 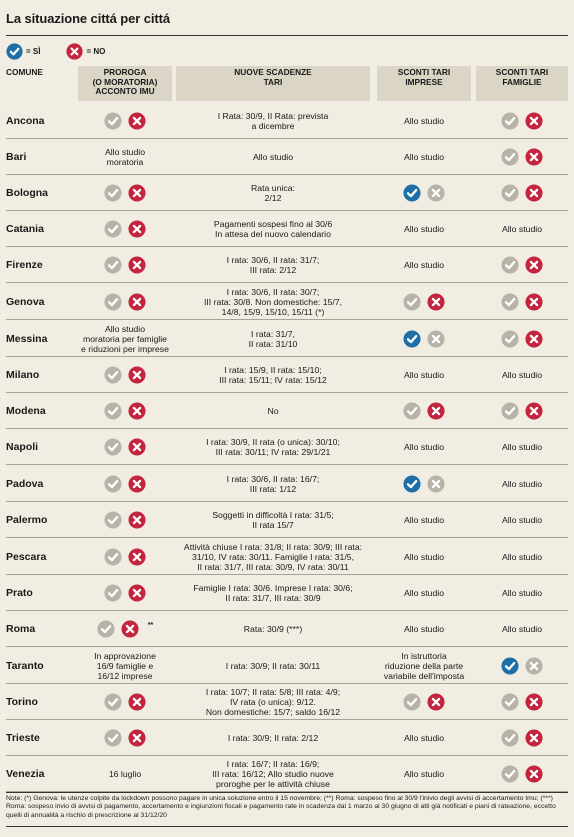 I want to click on title-divider, so click(x=287, y=35).